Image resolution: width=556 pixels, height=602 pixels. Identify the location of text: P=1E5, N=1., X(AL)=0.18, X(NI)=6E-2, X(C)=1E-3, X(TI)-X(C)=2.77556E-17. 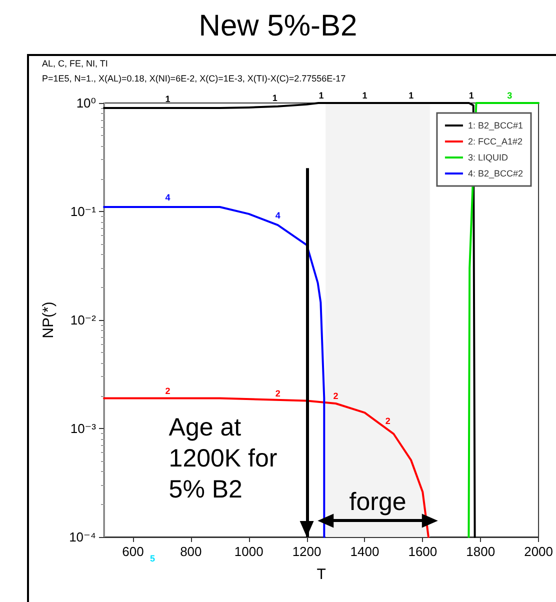
(194, 79).